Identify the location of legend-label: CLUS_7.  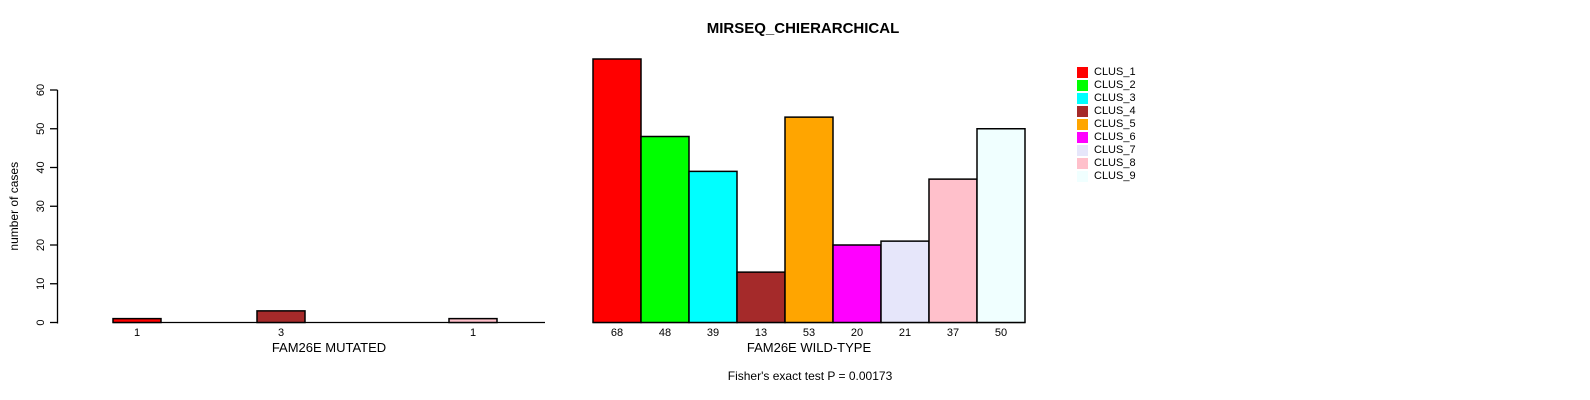
(1115, 150).